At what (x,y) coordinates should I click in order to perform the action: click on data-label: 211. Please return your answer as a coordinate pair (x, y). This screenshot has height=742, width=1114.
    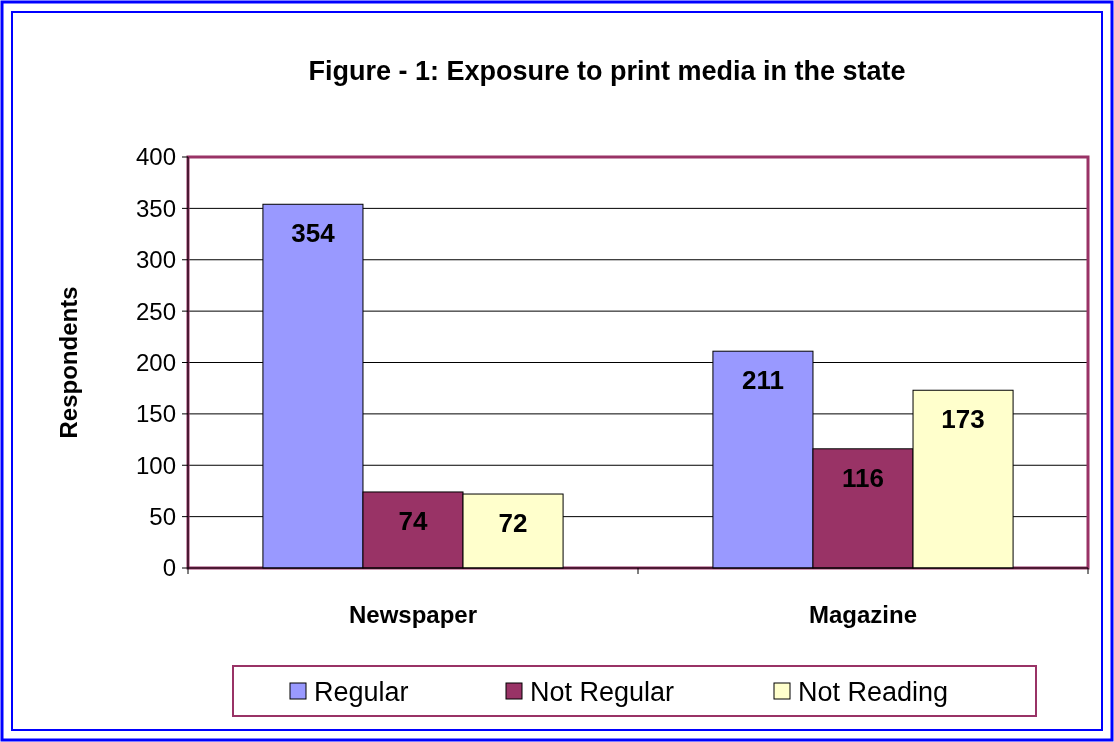
    Looking at the image, I should click on (762, 380).